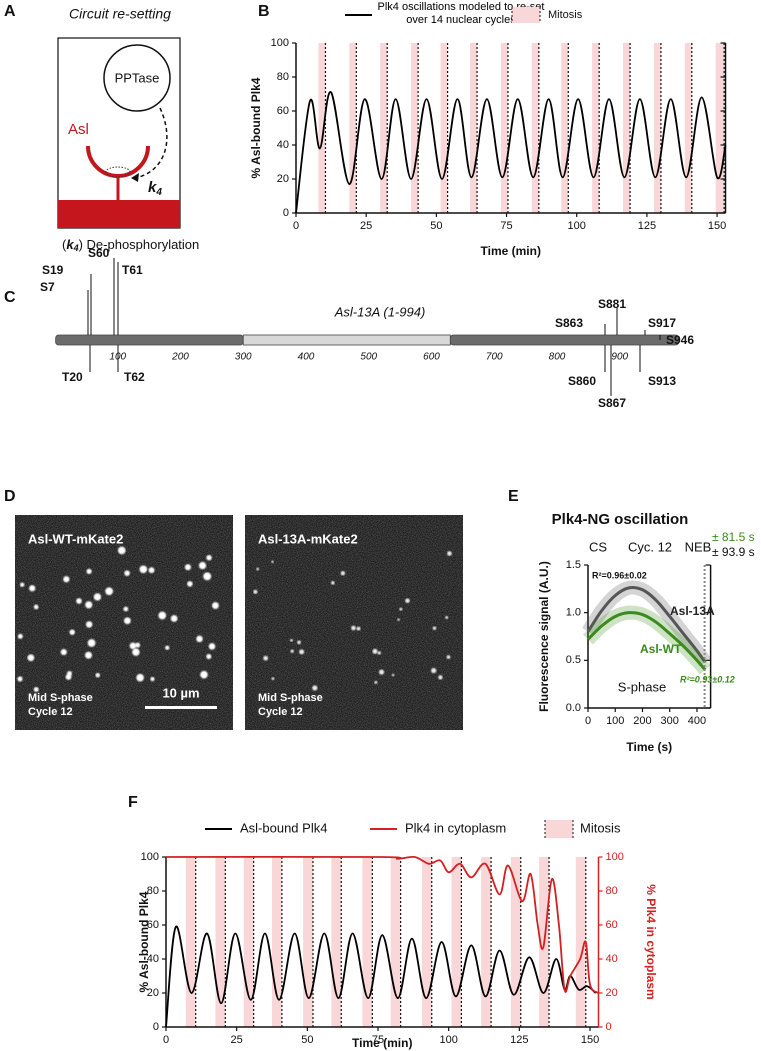 This screenshot has height=1051, width=761. Describe the element at coordinates (449, 1040) in the screenshot. I see `x-tick-label: 100` at that location.